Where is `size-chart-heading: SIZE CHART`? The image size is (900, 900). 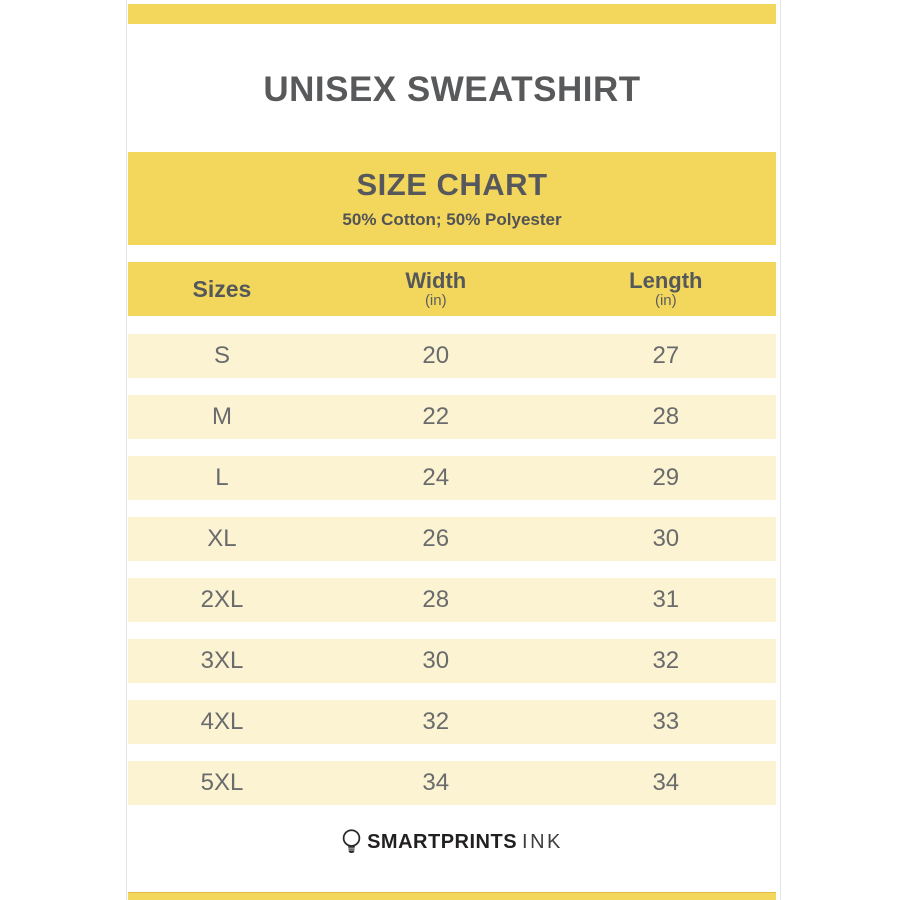
size-chart-heading: SIZE CHART is located at coordinates (452, 184).